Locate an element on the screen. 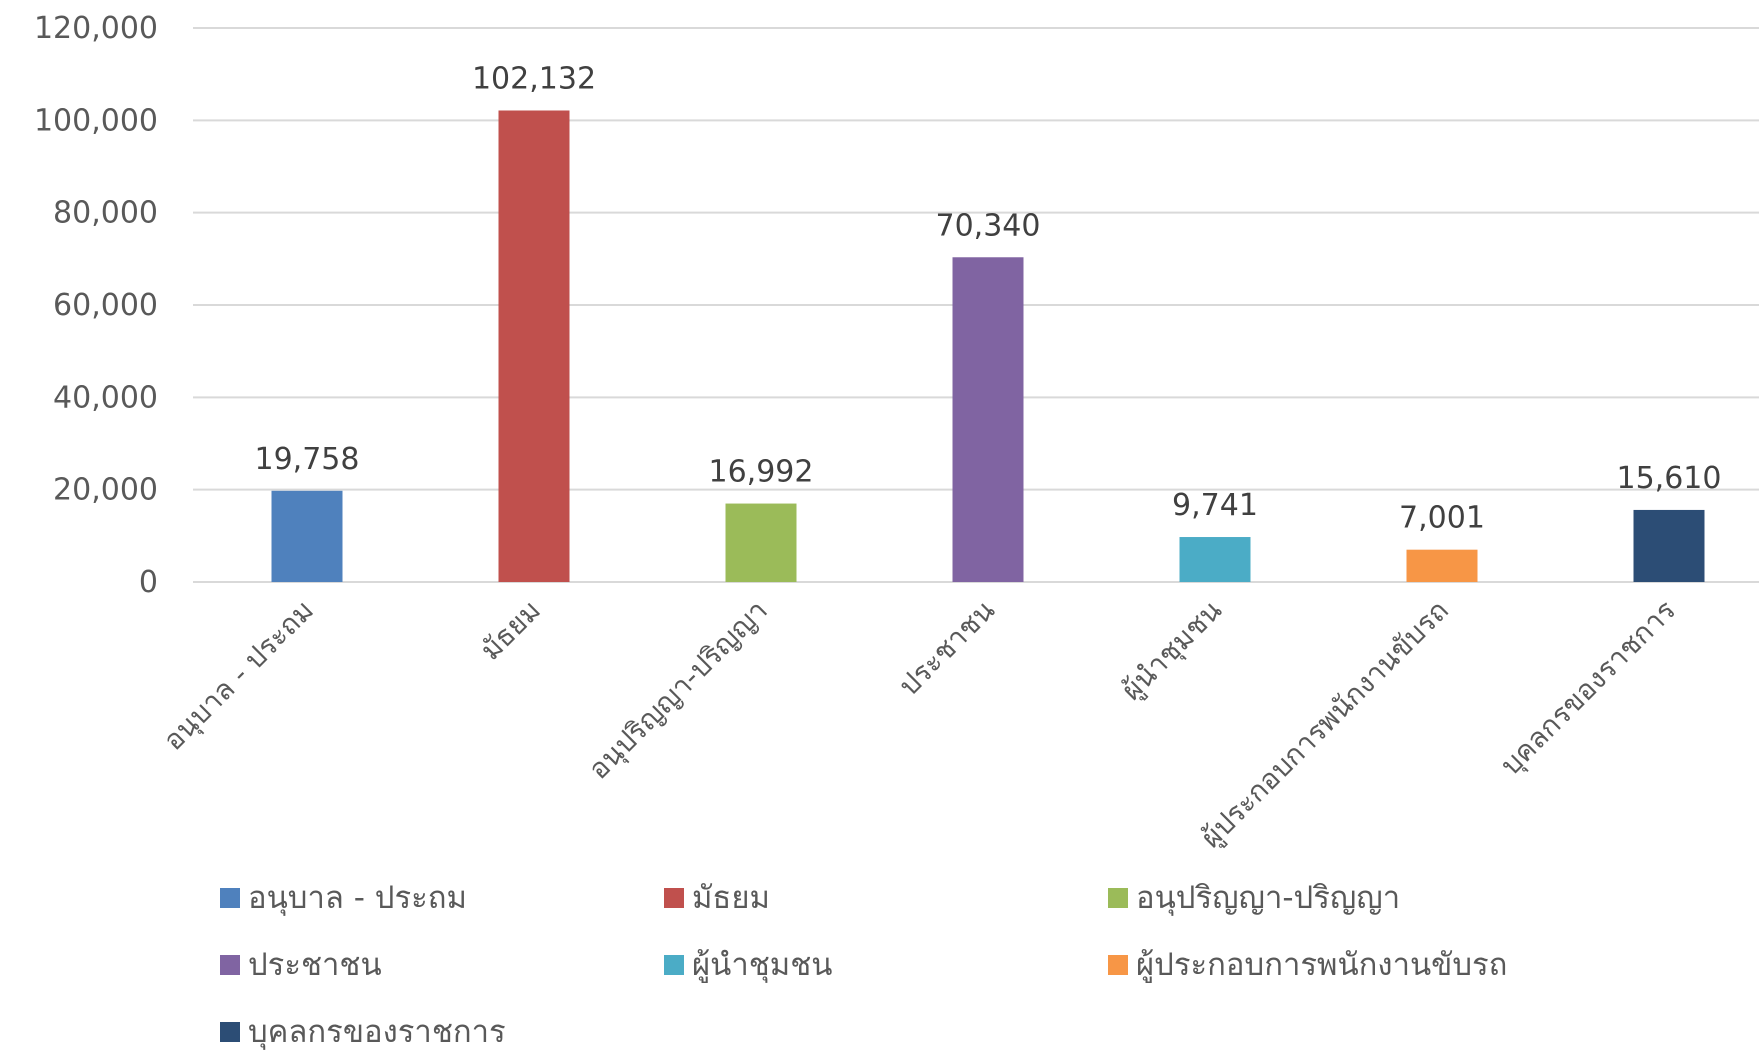 Image resolution: width=1759 pixels, height=1059 pixels. y-tick-label: 80,000 is located at coordinates (105, 213).